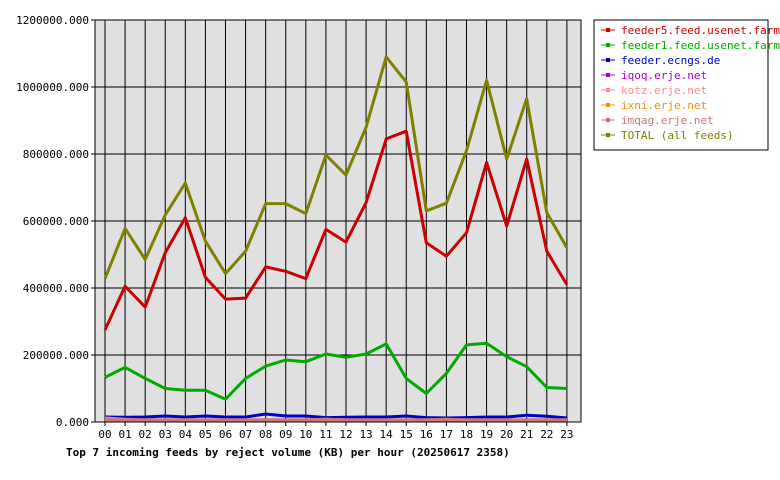 The image size is (780, 480). What do you see at coordinates (664, 90) in the screenshot?
I see `legend-label: kotz.erje.net` at bounding box center [664, 90].